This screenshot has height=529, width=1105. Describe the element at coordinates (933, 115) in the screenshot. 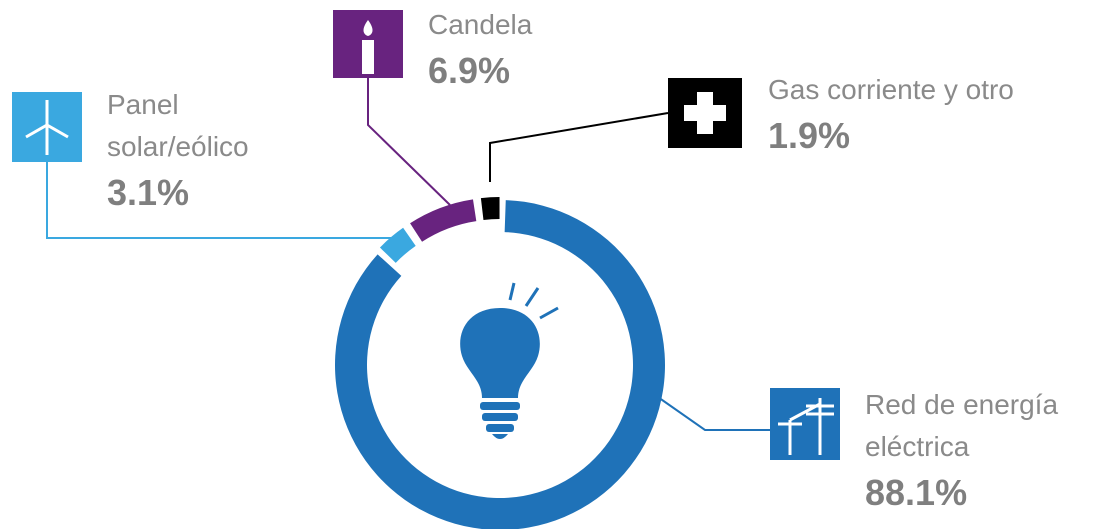

I see `label: Gas corriente y otro 1.9%` at that location.